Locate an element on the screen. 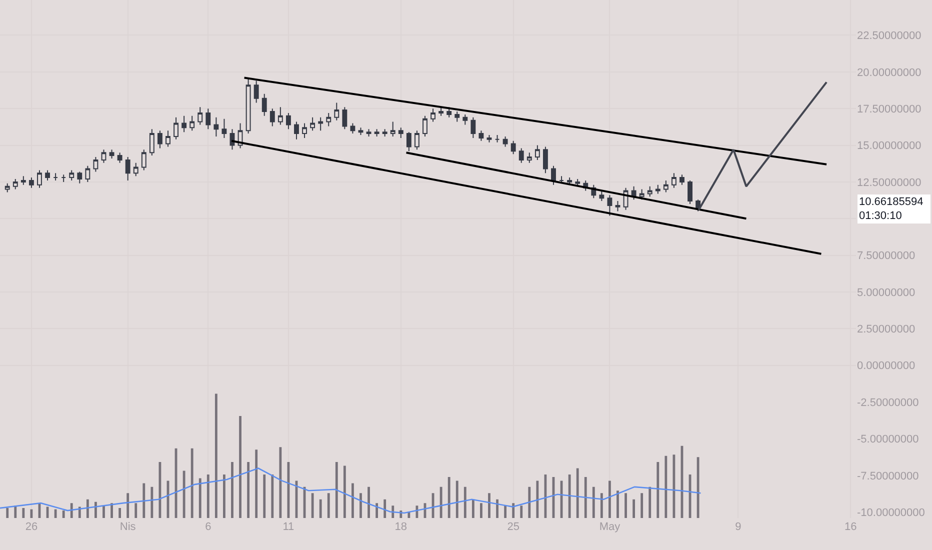  y-tick-label: 2.50000000 is located at coordinates (886, 330).